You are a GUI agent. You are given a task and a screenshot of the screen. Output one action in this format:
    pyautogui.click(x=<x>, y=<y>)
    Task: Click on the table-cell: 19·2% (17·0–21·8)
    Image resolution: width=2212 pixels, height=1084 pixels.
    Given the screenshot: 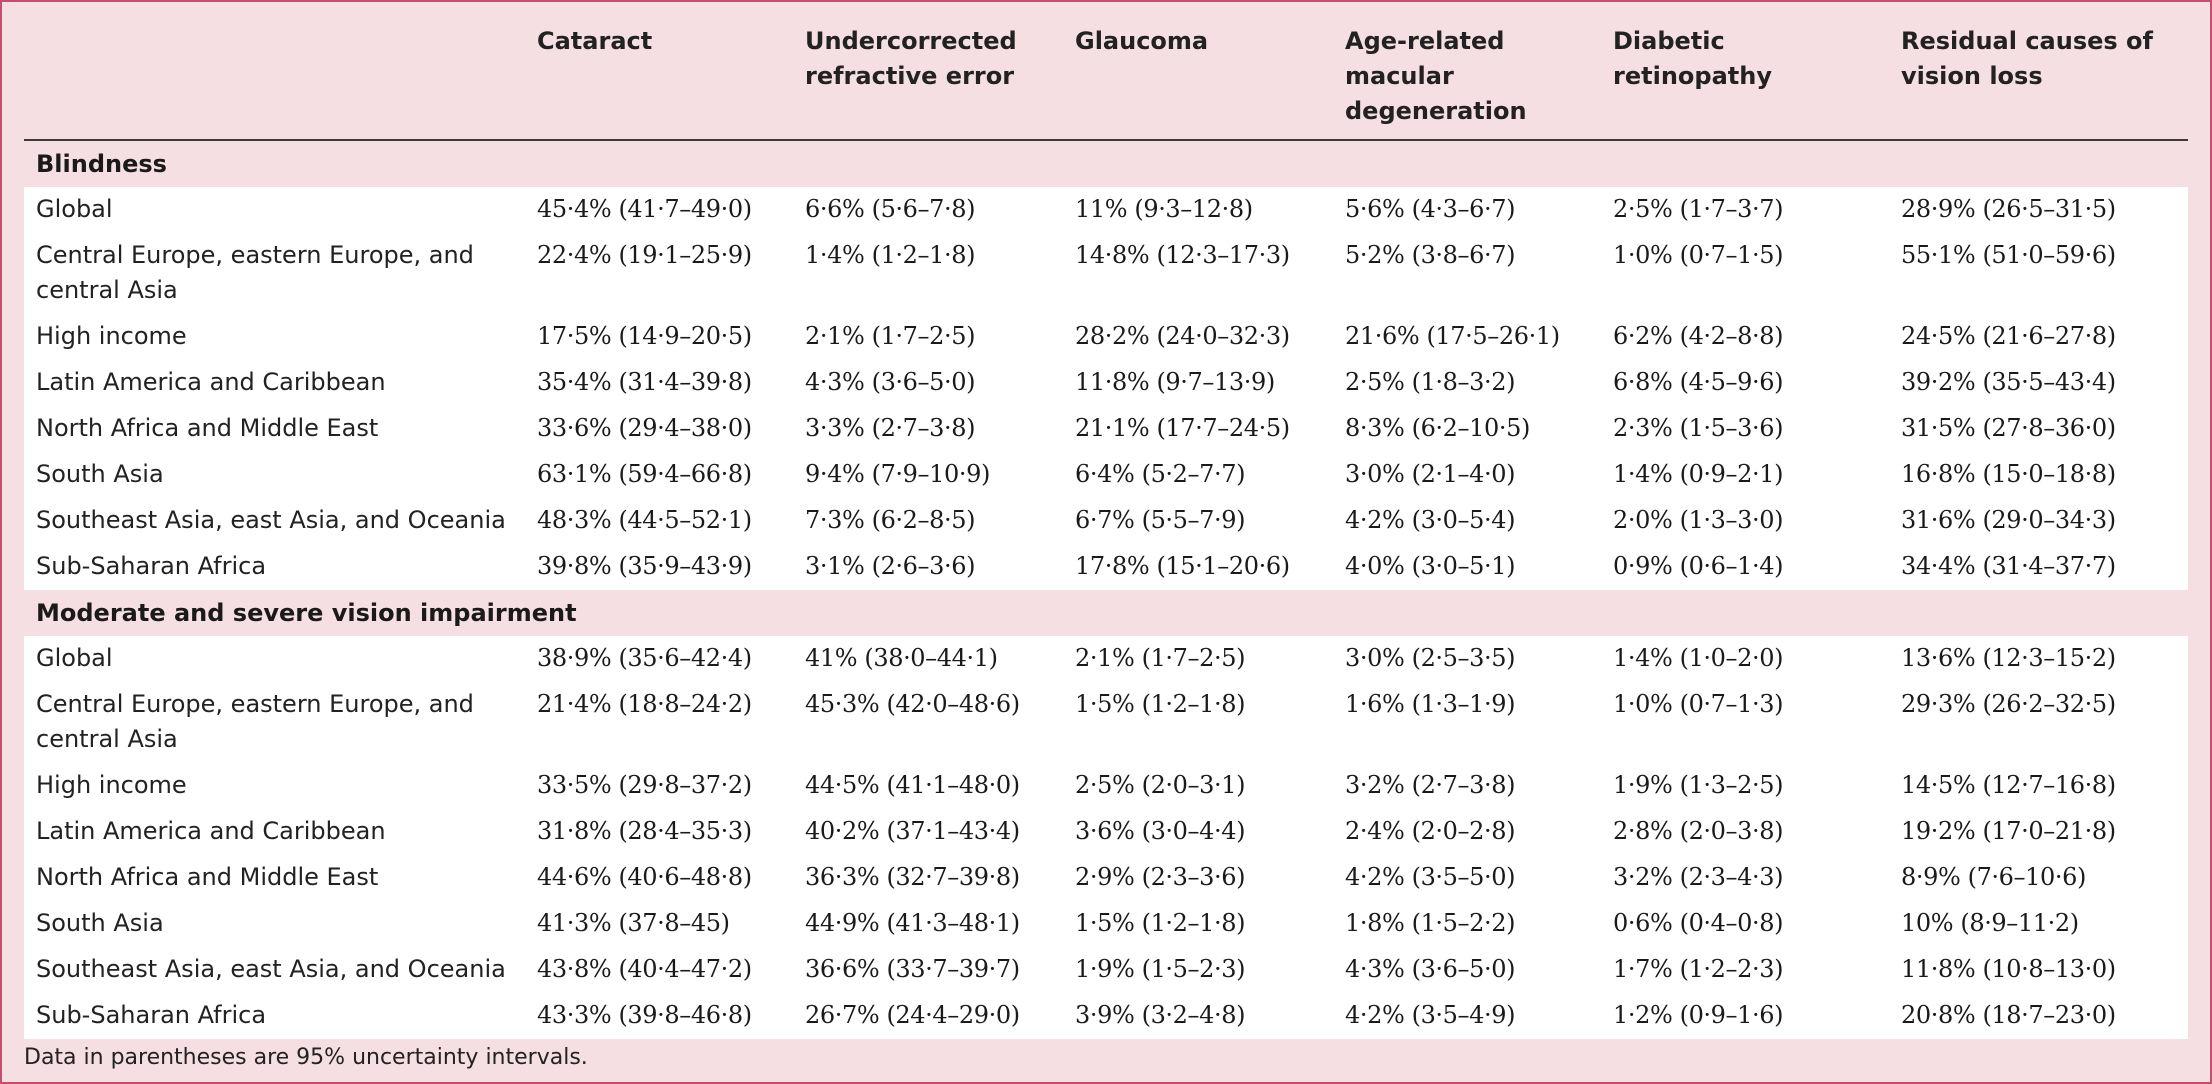 What is the action you would take?
    pyautogui.click(x=2039, y=832)
    